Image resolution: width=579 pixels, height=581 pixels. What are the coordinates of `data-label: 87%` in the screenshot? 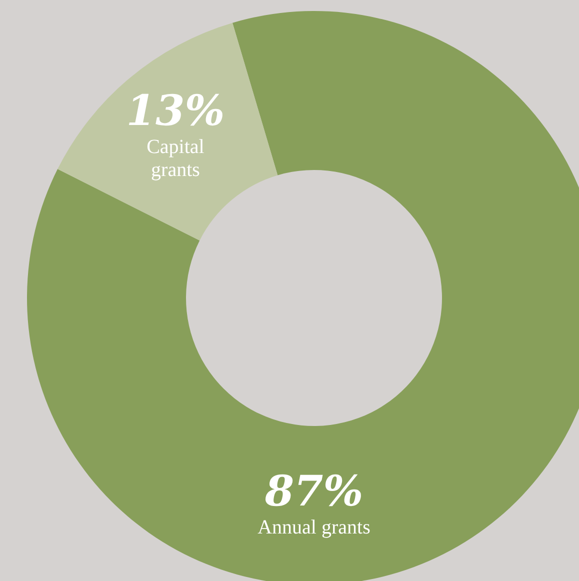 It's located at (314, 491).